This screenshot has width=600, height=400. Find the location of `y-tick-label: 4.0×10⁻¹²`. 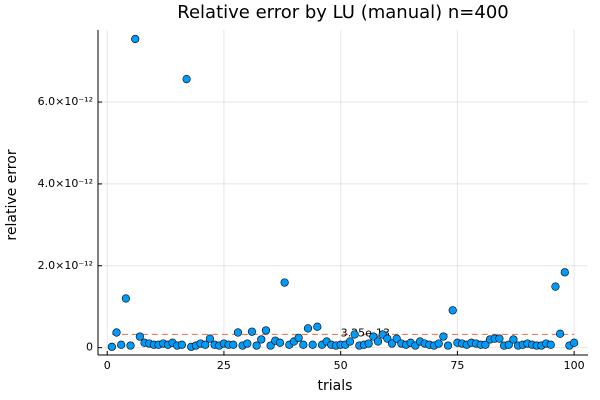

y-tick-label: 4.0×10⁻¹² is located at coordinates (65, 183).